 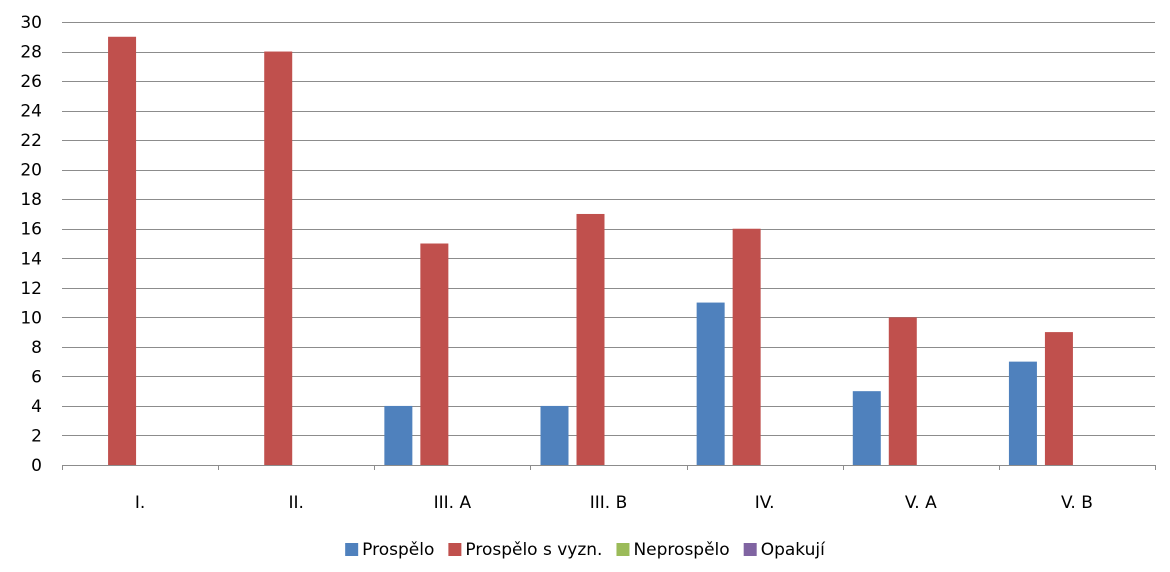 I want to click on x-axis, so click(x=609, y=467).